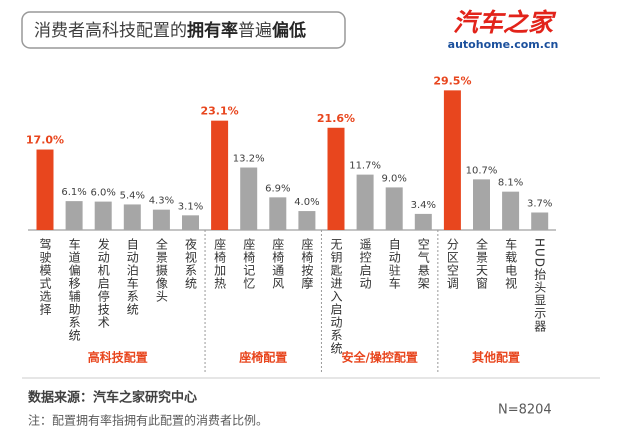  What do you see at coordinates (482, 263) in the screenshot?
I see `x-tick-label: 全景天窗` at bounding box center [482, 263].